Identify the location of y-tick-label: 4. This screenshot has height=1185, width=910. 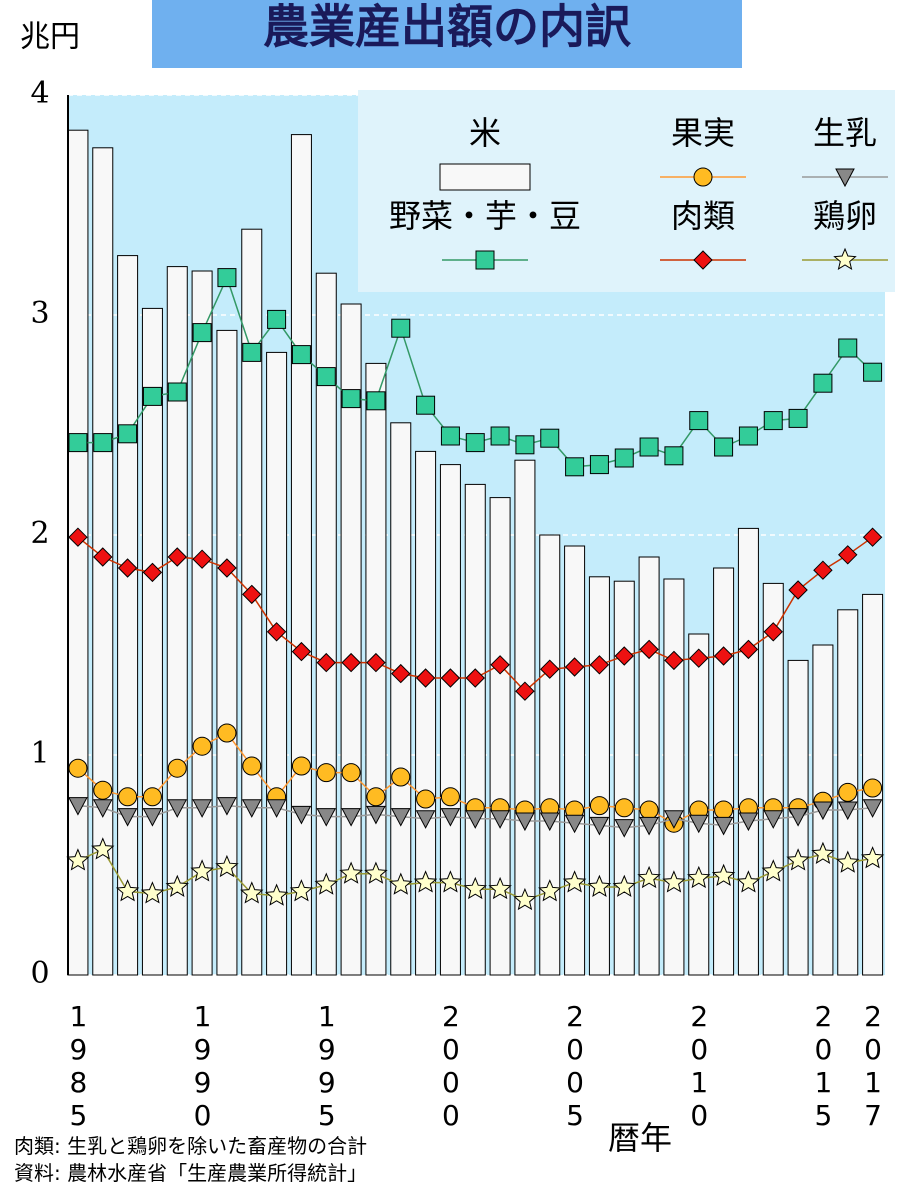
(39, 93).